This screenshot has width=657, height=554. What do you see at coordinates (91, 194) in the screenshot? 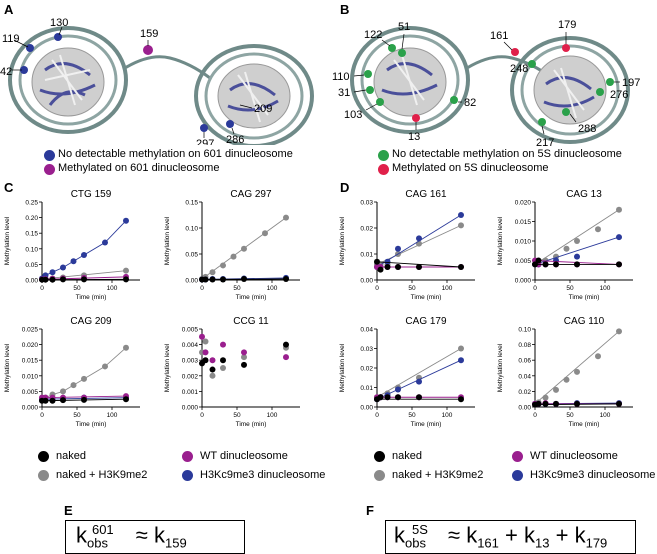
I see `chart-title: CTG 159` at bounding box center [91, 194].